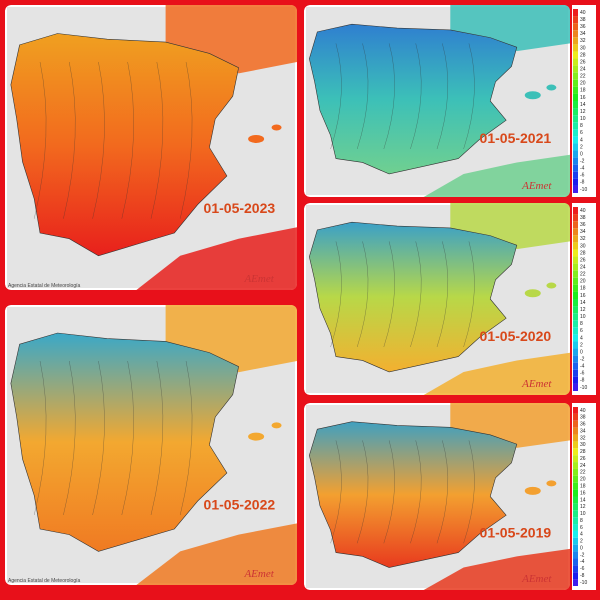 Image resolution: width=600 pixels, height=600 pixels. I want to click on colorbar-label: 22, so click(583, 77).